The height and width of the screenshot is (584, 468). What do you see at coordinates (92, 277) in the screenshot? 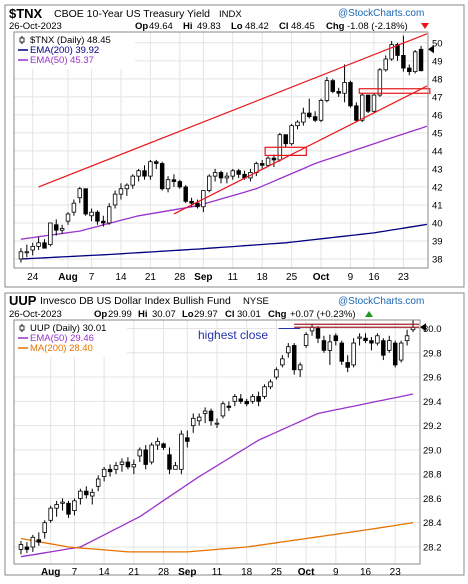
I see `chart1-x-tick-label: 7` at bounding box center [92, 277].